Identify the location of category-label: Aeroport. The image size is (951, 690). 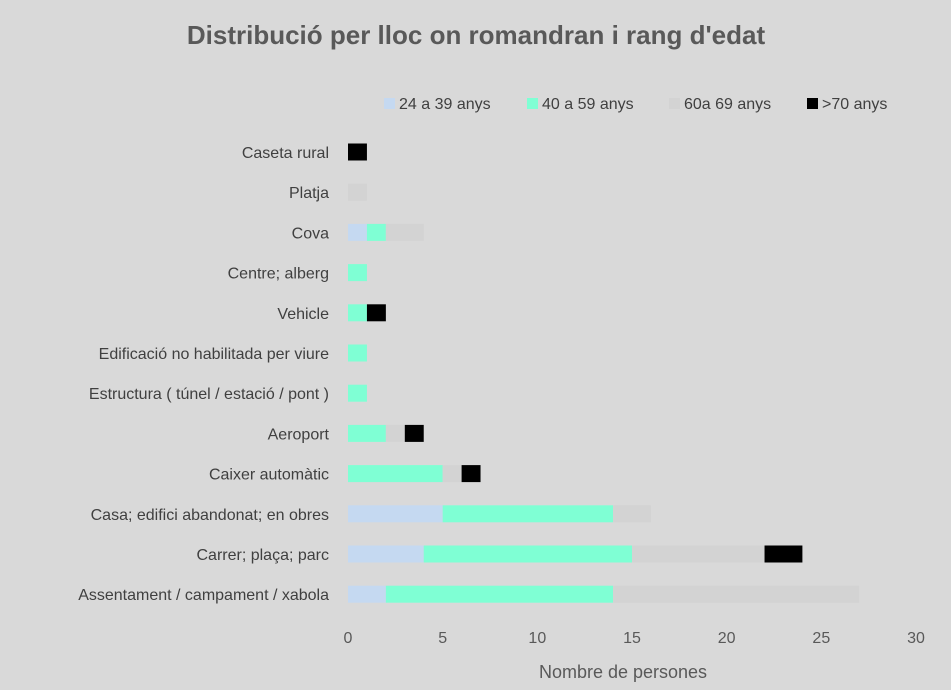
(299, 434).